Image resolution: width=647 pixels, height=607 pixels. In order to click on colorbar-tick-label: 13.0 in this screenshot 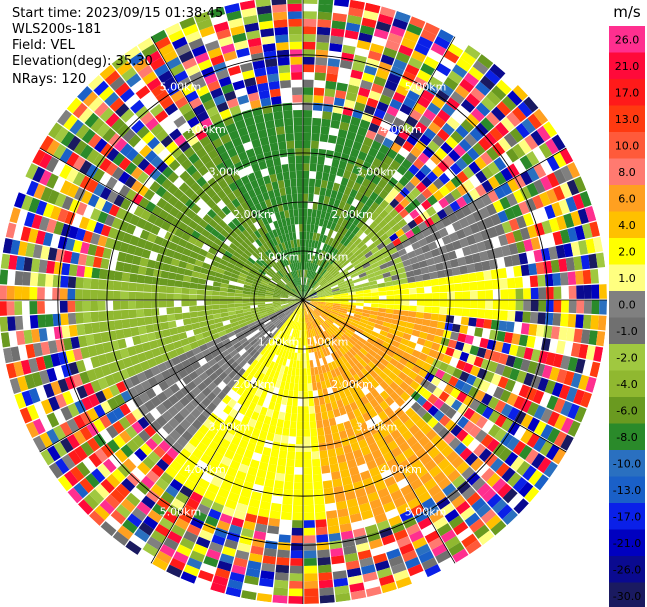, I will do `click(627, 119)`.